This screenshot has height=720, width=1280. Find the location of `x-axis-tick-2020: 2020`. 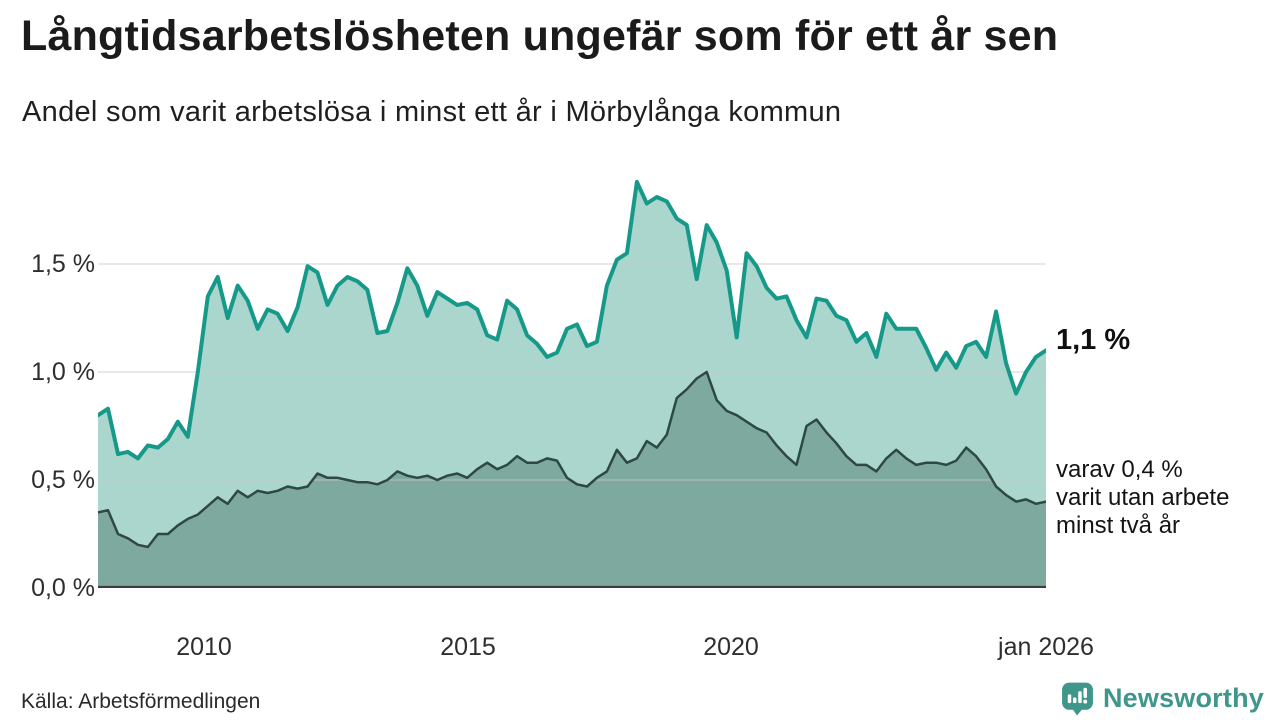

x-axis-tick-2020: 2020 is located at coordinates (731, 647).